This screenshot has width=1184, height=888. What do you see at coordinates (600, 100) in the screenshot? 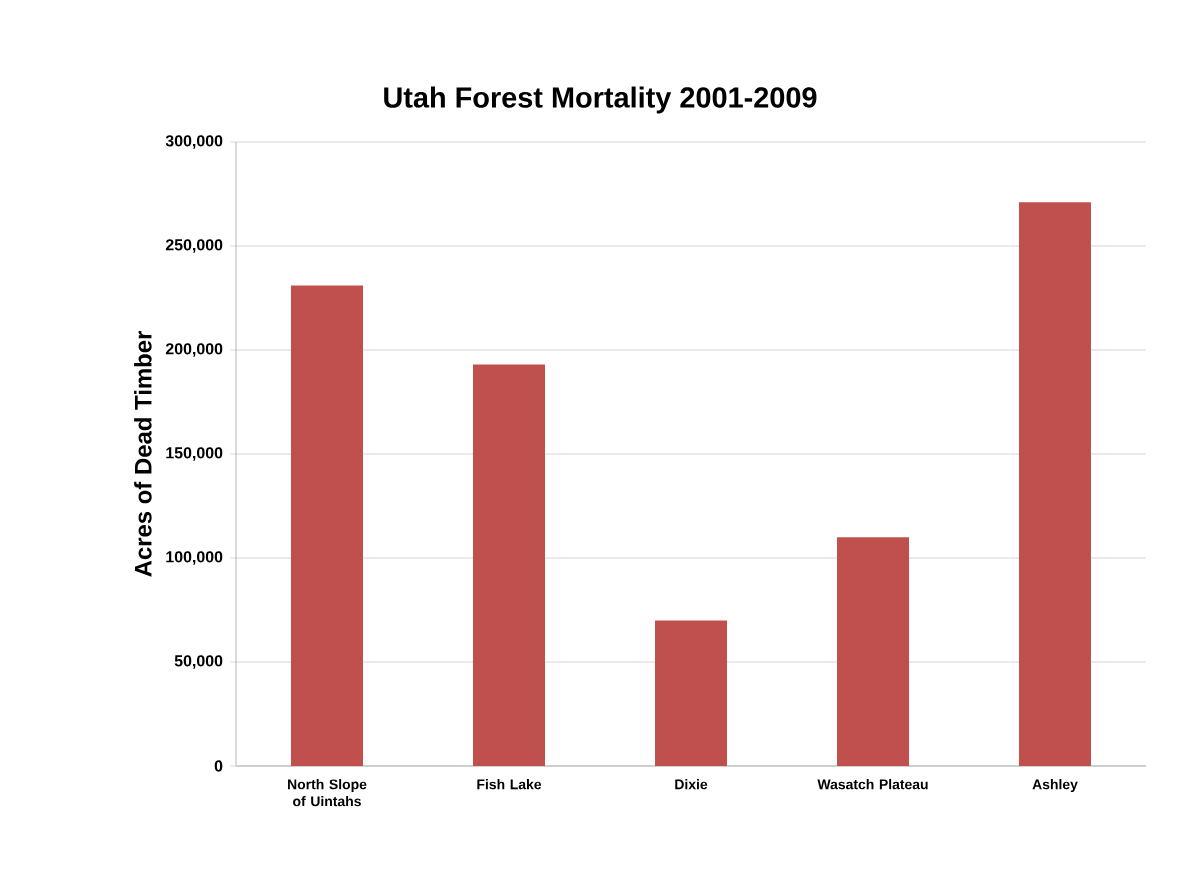
I see `chart-title: Utah Forest Mortality 2001-2009` at bounding box center [600, 100].